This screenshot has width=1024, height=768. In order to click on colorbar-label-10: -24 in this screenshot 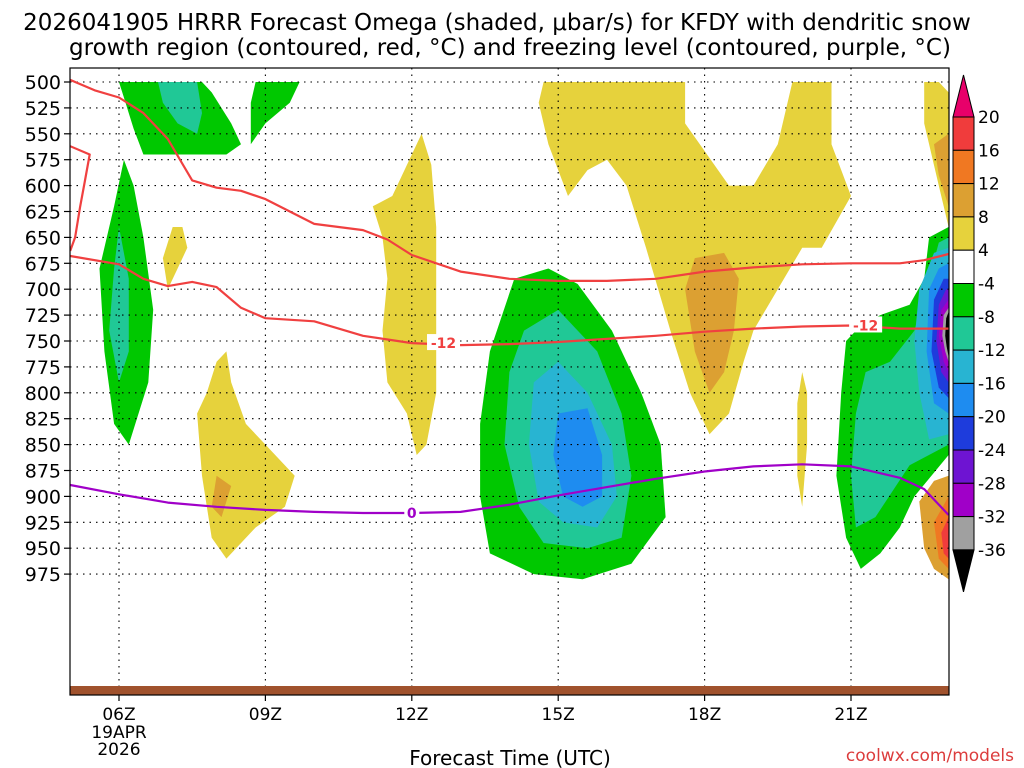, I will do `click(992, 451)`.